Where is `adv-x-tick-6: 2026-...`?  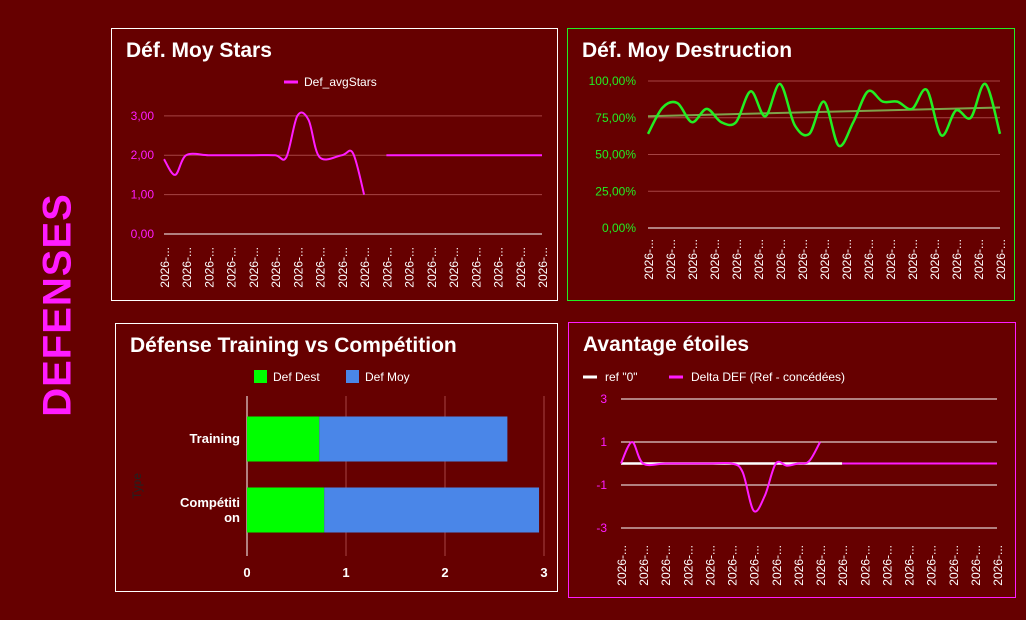
adv-x-tick-6: 2026-... is located at coordinates (755, 565).